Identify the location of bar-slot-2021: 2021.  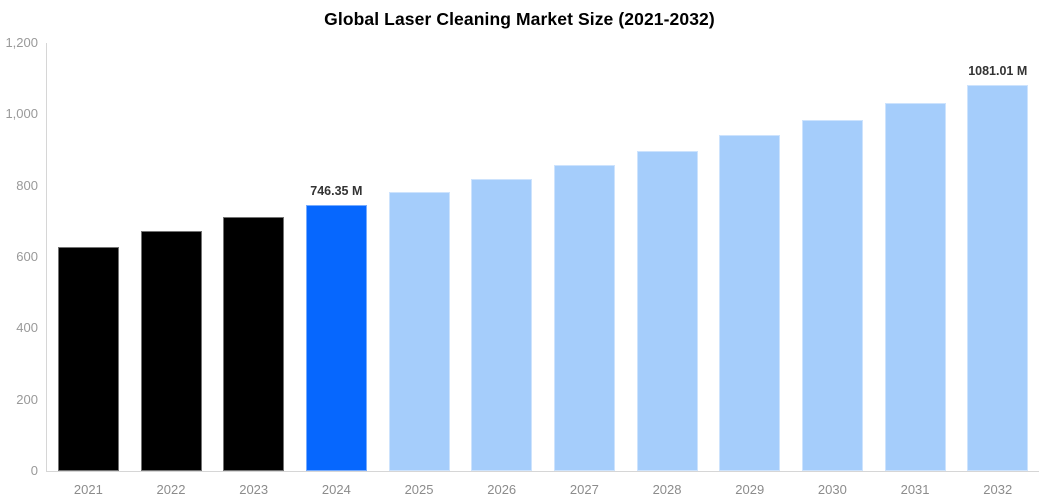
(88, 270).